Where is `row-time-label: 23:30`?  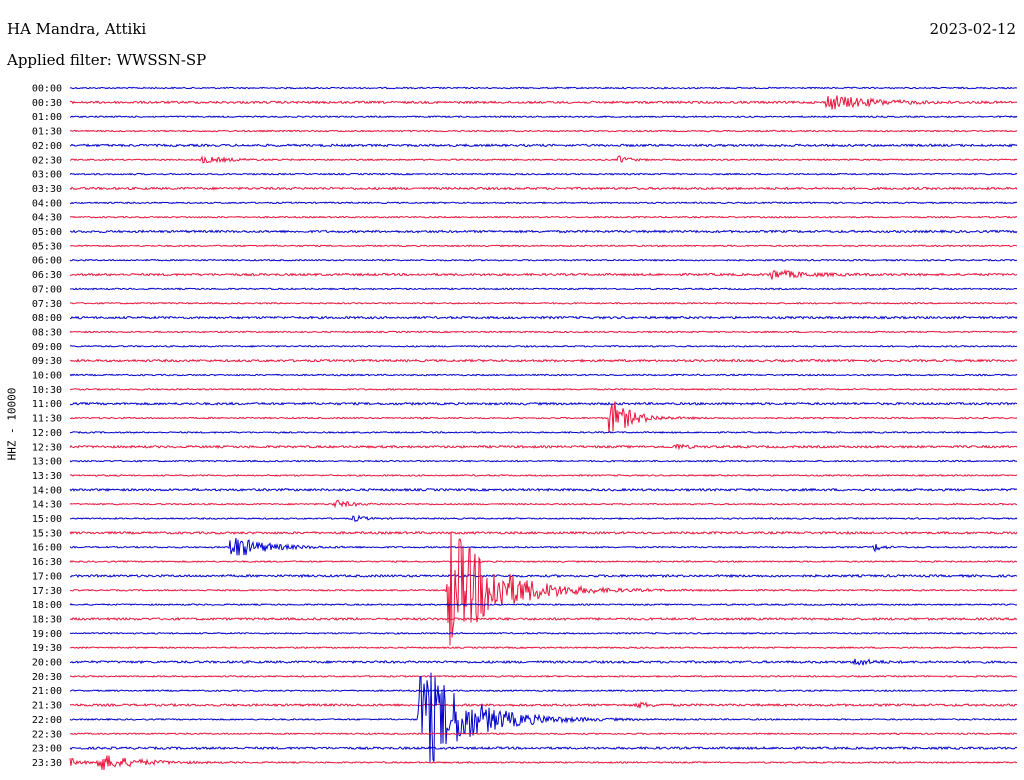 row-time-label: 23:30 is located at coordinates (47, 763).